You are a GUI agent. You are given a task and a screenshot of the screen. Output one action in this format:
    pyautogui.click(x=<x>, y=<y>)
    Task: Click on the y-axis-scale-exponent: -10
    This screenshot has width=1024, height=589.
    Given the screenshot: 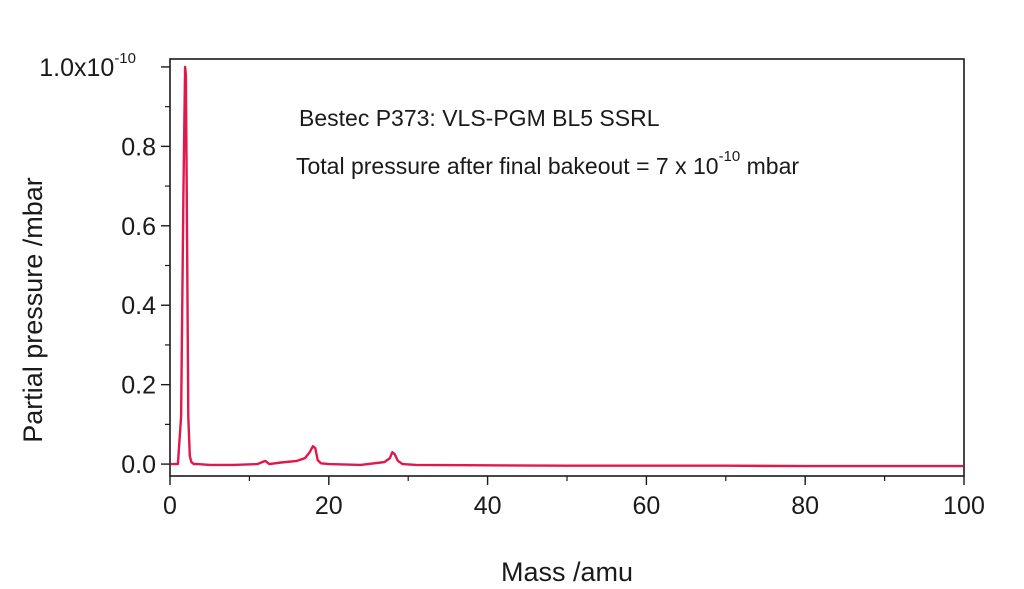 What is the action you would take?
    pyautogui.click(x=125, y=58)
    